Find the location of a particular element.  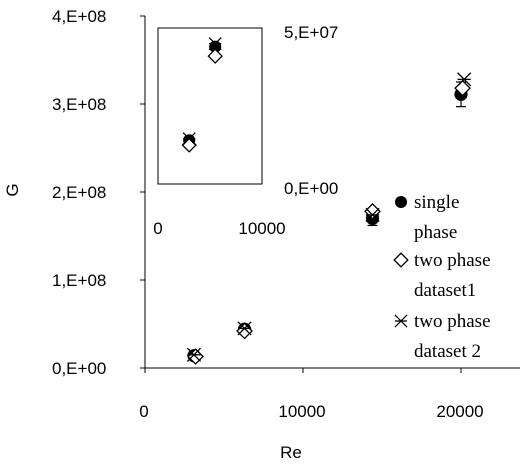

x-tick-label: 0 is located at coordinates (143, 411).